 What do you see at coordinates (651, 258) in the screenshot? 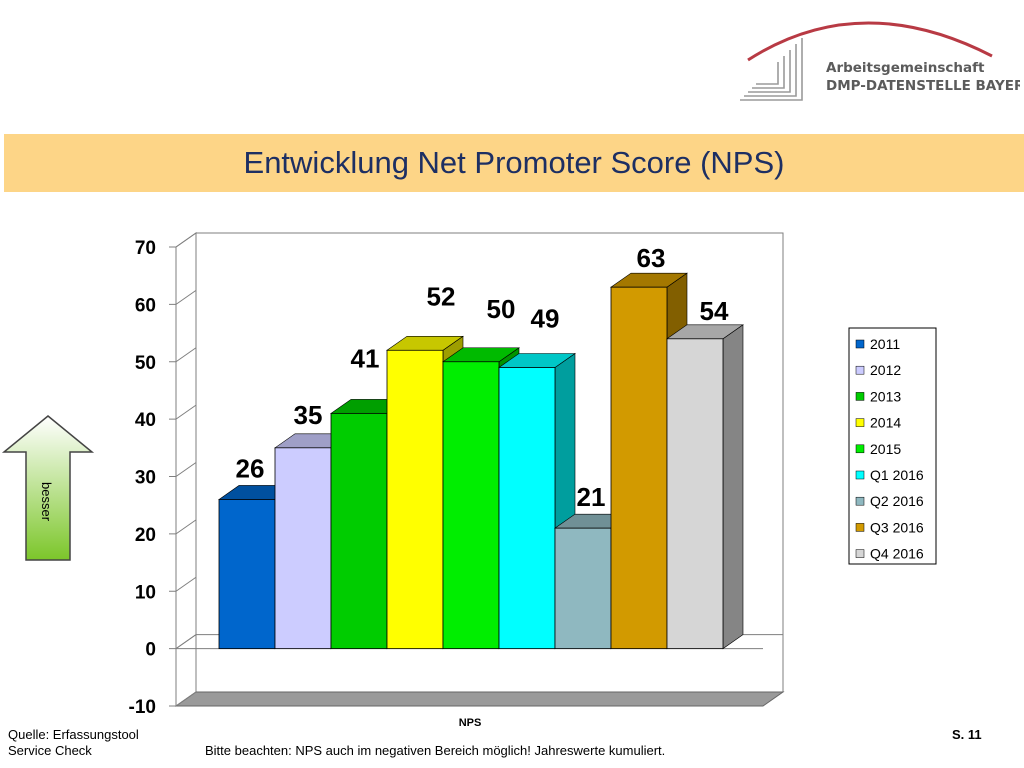
I see `data-label-q3-2016: 63` at bounding box center [651, 258].